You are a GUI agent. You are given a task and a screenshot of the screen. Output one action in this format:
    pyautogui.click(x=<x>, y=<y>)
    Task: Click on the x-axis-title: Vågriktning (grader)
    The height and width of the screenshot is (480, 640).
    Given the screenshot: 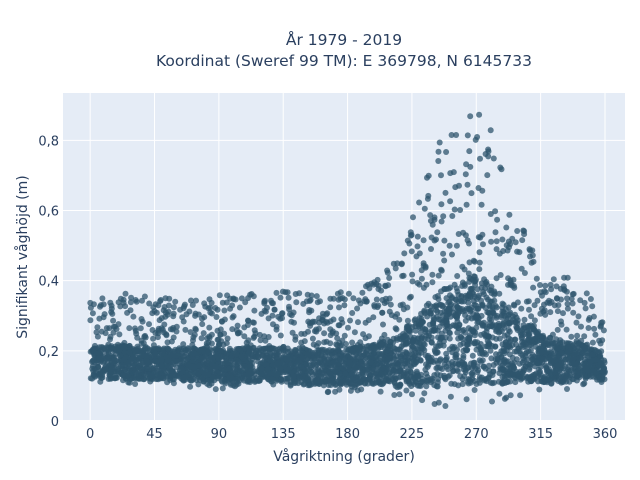 What is the action you would take?
    pyautogui.click(x=344, y=456)
    